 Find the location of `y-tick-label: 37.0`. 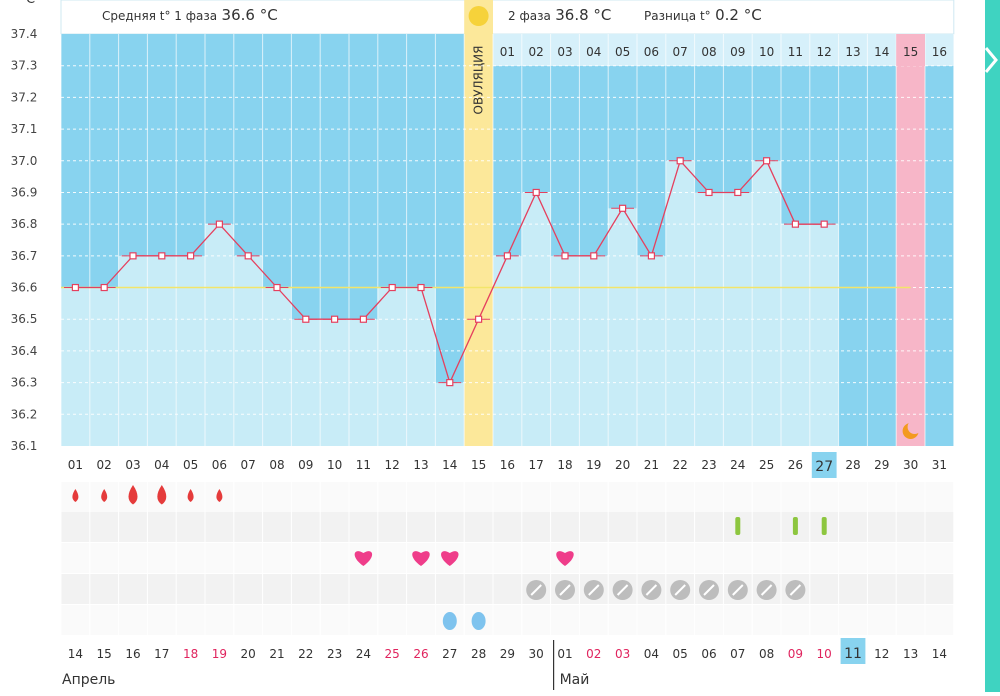

y-tick-label: 37.0 is located at coordinates (24, 161).